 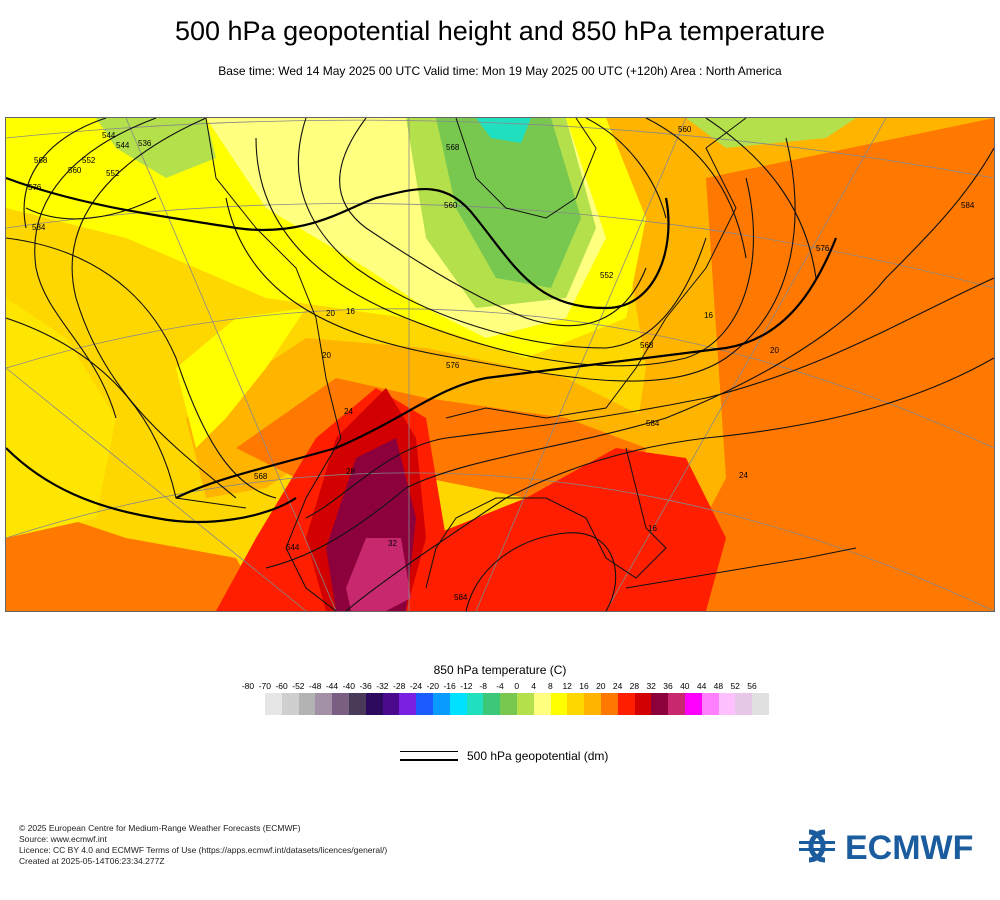 What do you see at coordinates (315, 686) in the screenshot?
I see `colorbar-tick-label: -48` at bounding box center [315, 686].